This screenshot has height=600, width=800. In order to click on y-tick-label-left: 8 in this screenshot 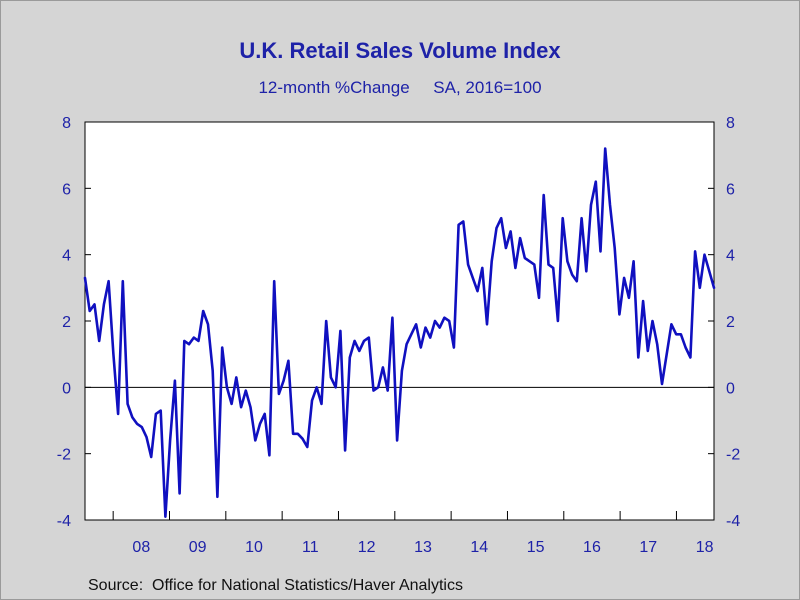, I will do `click(66, 123)`.